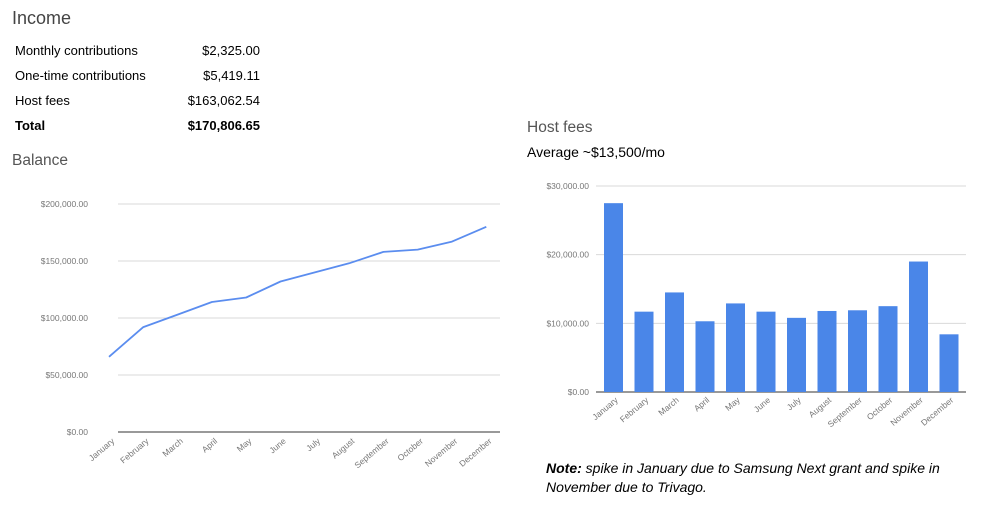 The width and height of the screenshot is (985, 517). What do you see at coordinates (65, 261) in the screenshot?
I see `y-tick-label: $150,000.00` at bounding box center [65, 261].